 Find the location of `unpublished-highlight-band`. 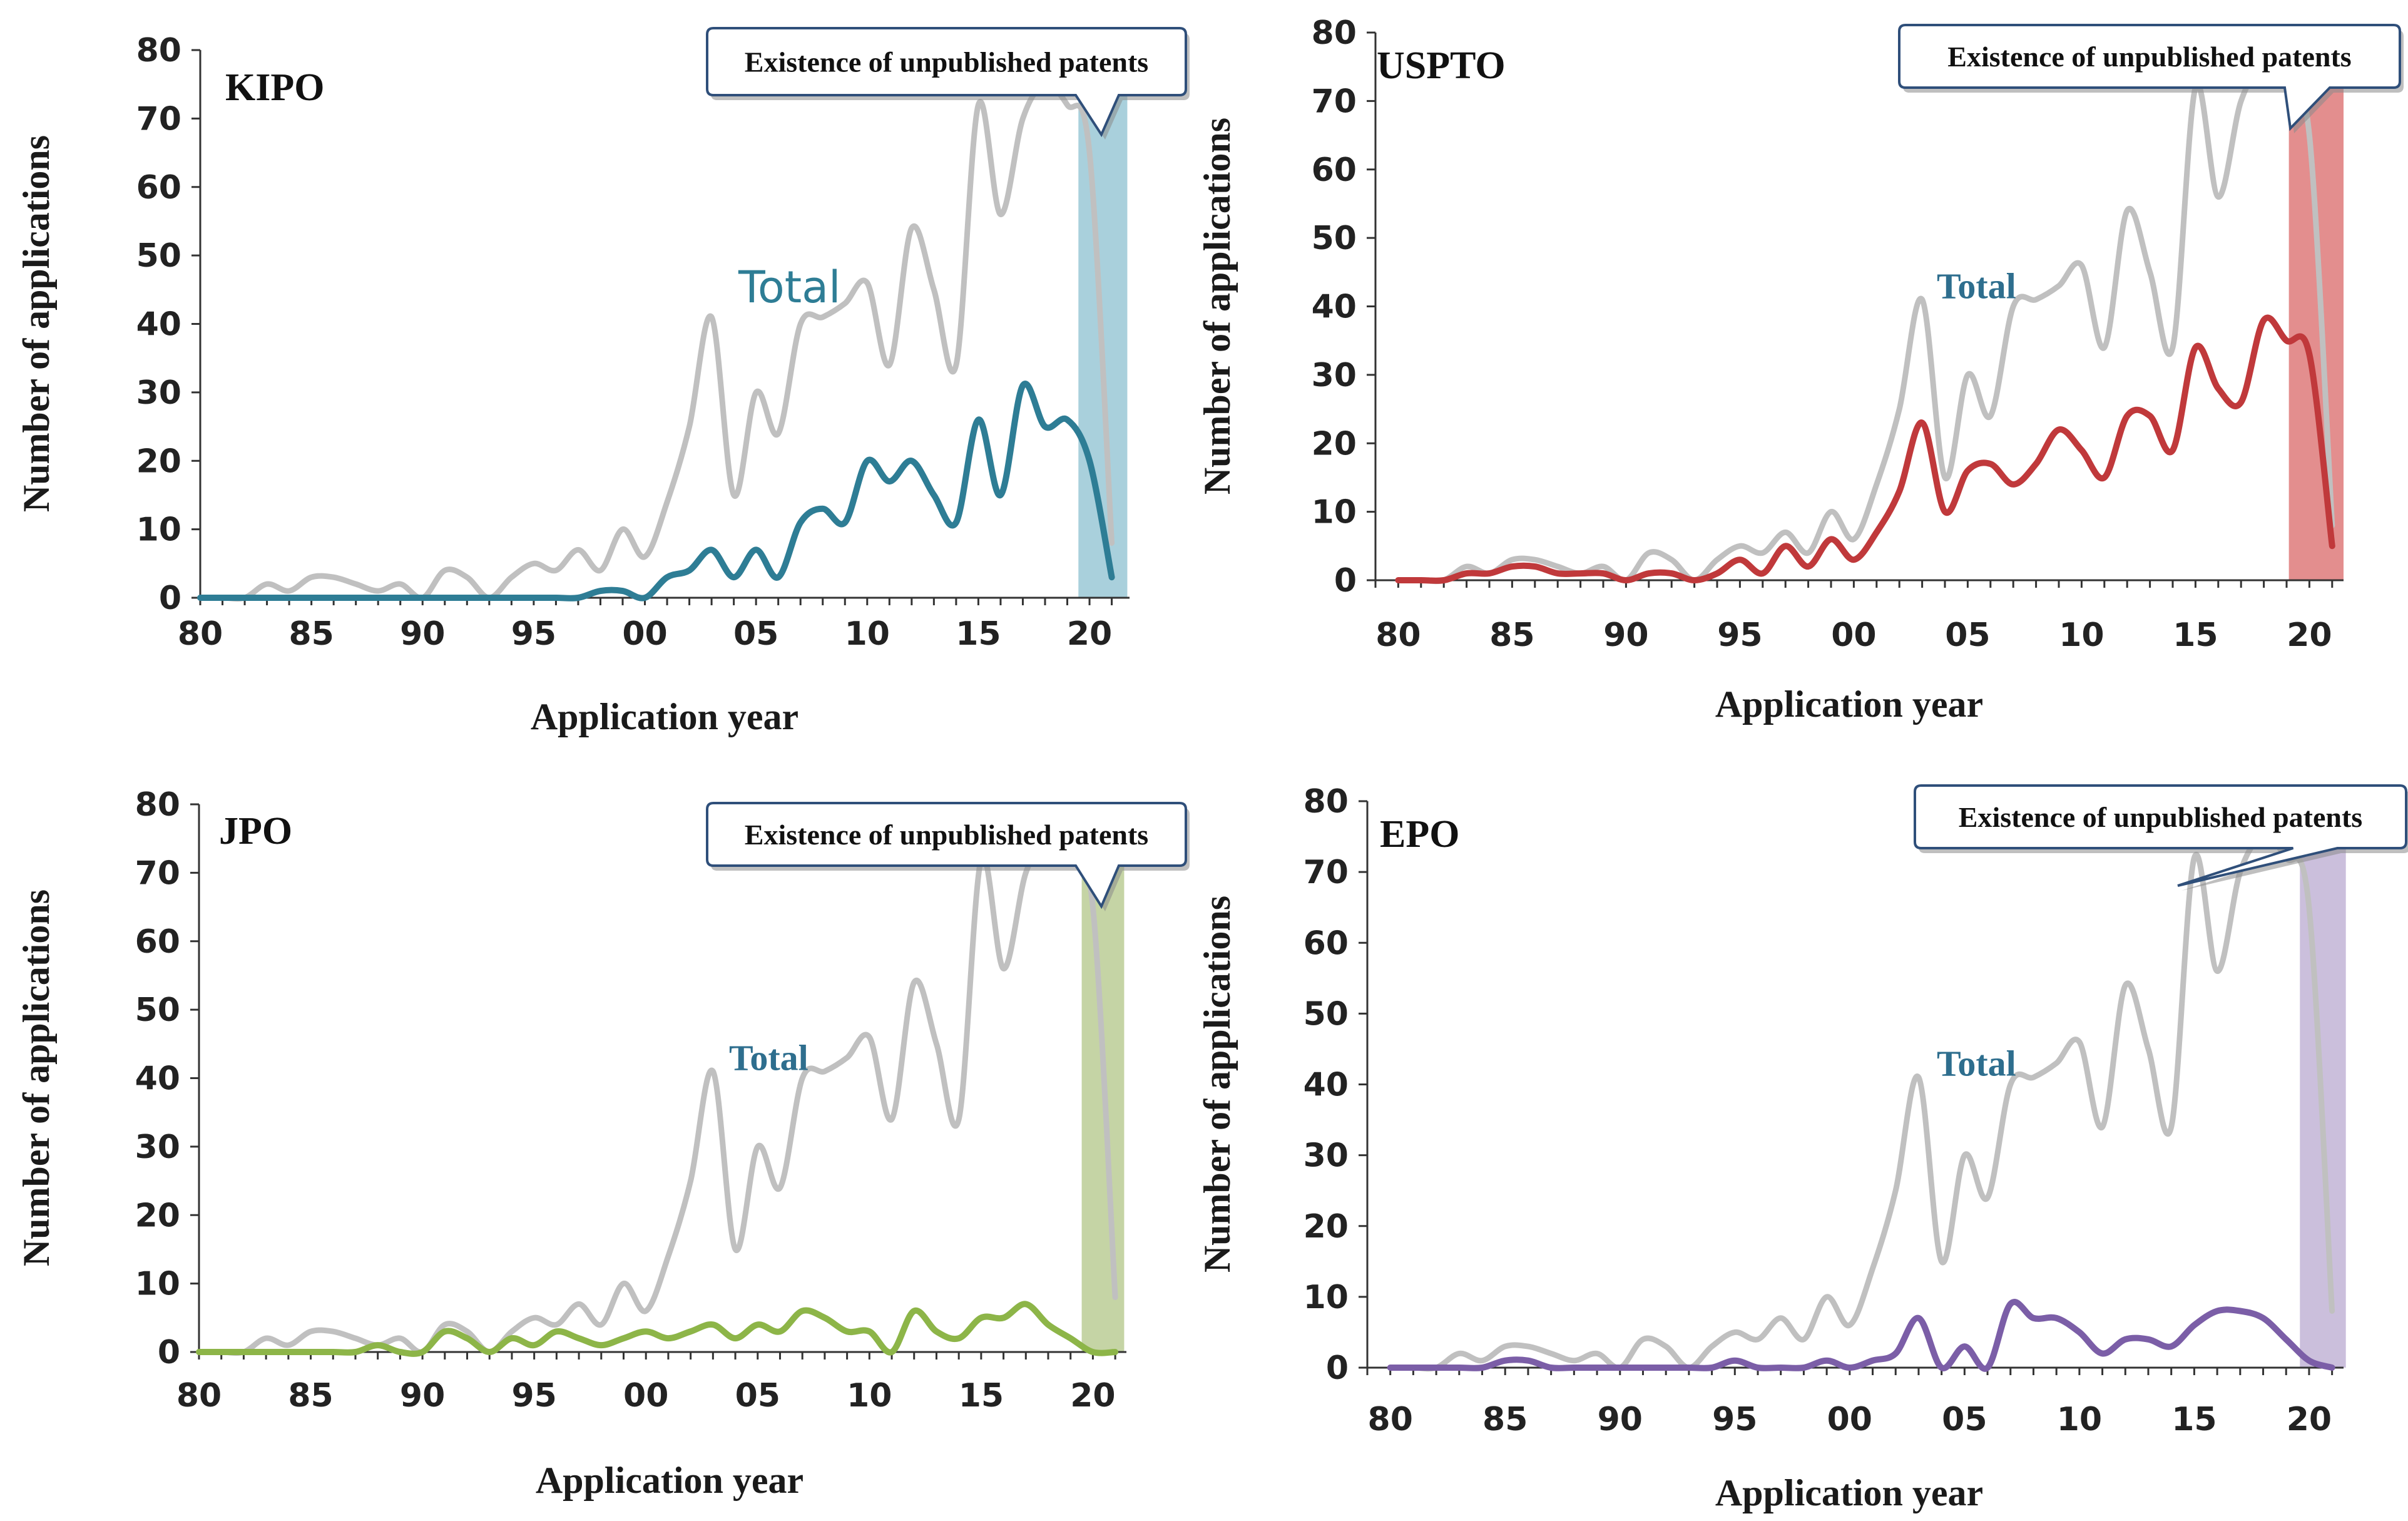

unpublished-highlight-band is located at coordinates (2316, 326).